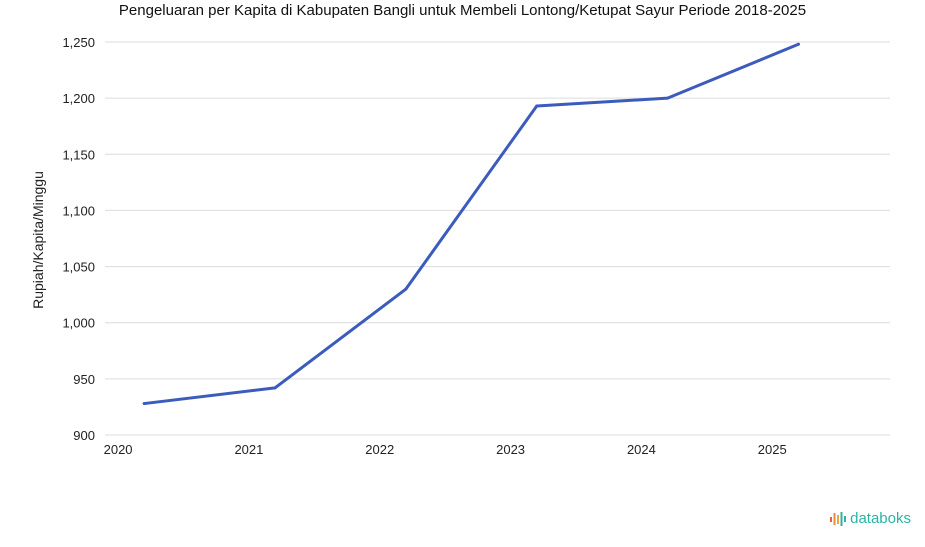 This screenshot has height=547, width=925. I want to click on databoks-logo-icon, so click(838, 518).